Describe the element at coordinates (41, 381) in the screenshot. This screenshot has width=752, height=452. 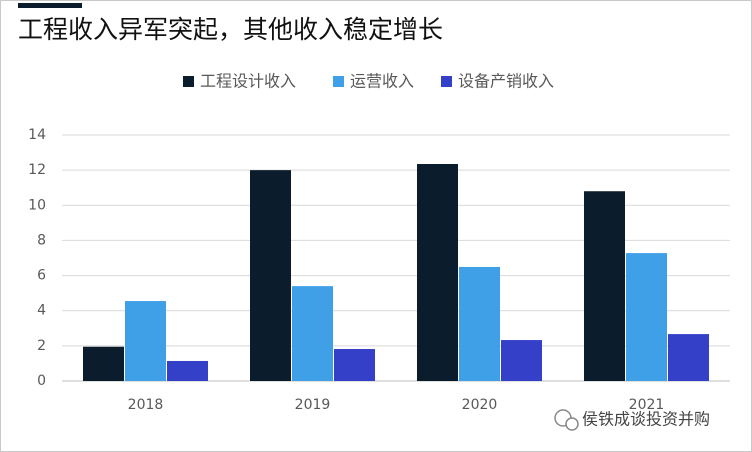
I see `y-tick-label: 0` at that location.